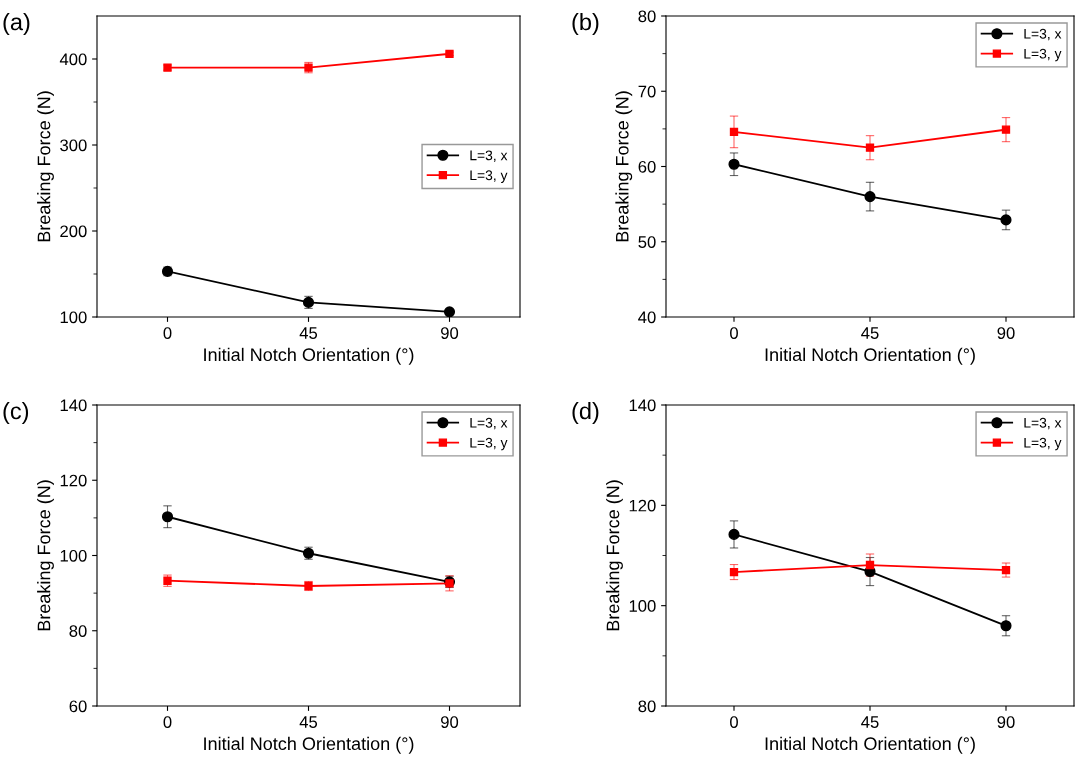 This screenshot has height=758, width=1080. What do you see at coordinates (73, 59) in the screenshot?
I see `y-tick-label: 400` at bounding box center [73, 59].